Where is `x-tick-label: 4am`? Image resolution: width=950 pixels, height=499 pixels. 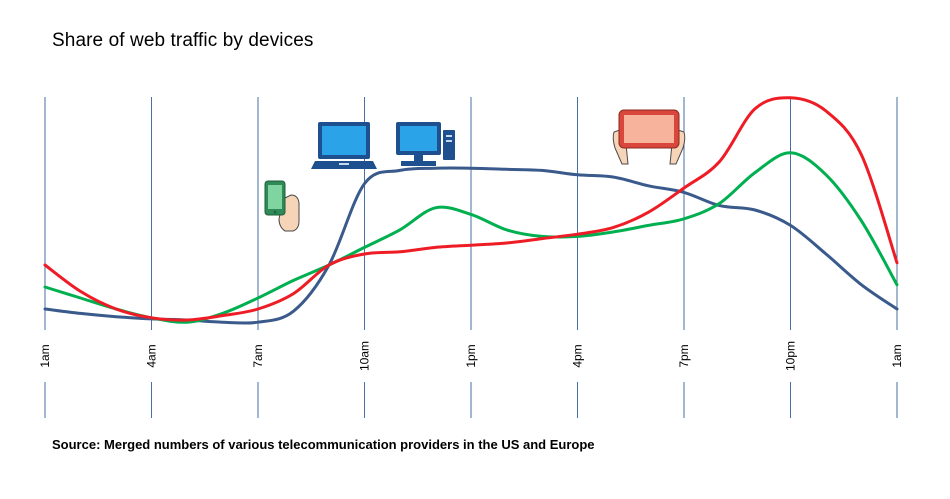 x-tick-label: 4am is located at coordinates (152, 355).